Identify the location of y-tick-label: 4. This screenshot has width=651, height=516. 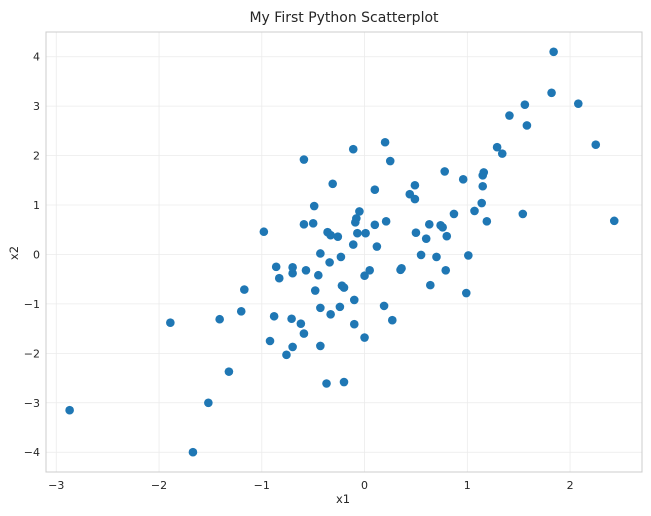
(36, 57).